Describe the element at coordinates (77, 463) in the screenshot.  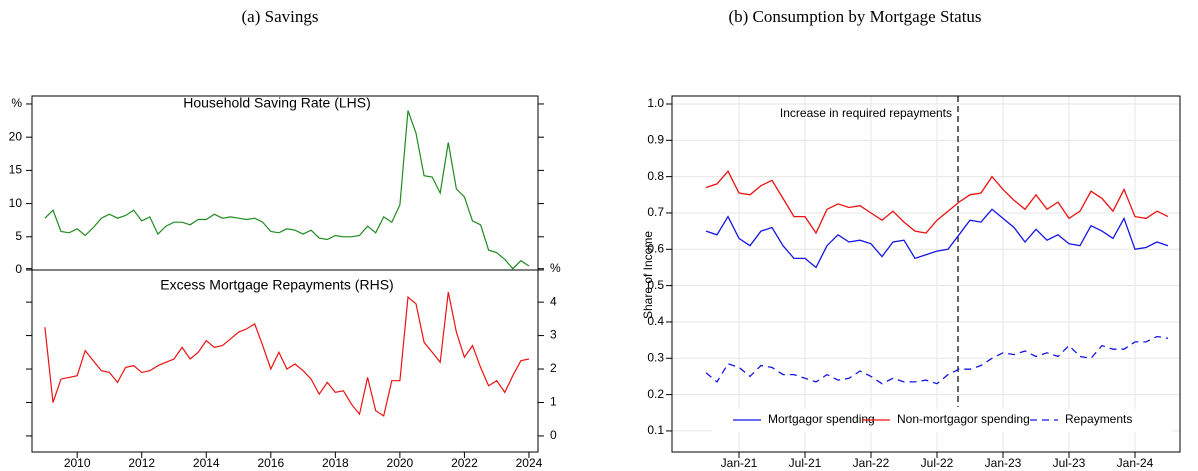
I see `x-tick-label: 2010` at that location.